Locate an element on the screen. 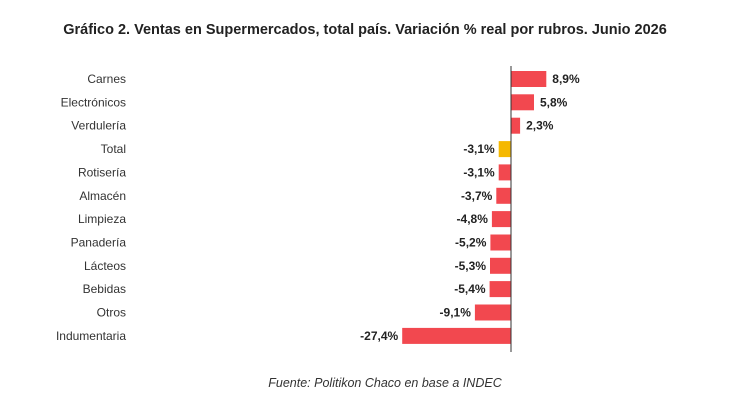 This screenshot has width=730, height=405. bar-panaderia is located at coordinates (500, 242).